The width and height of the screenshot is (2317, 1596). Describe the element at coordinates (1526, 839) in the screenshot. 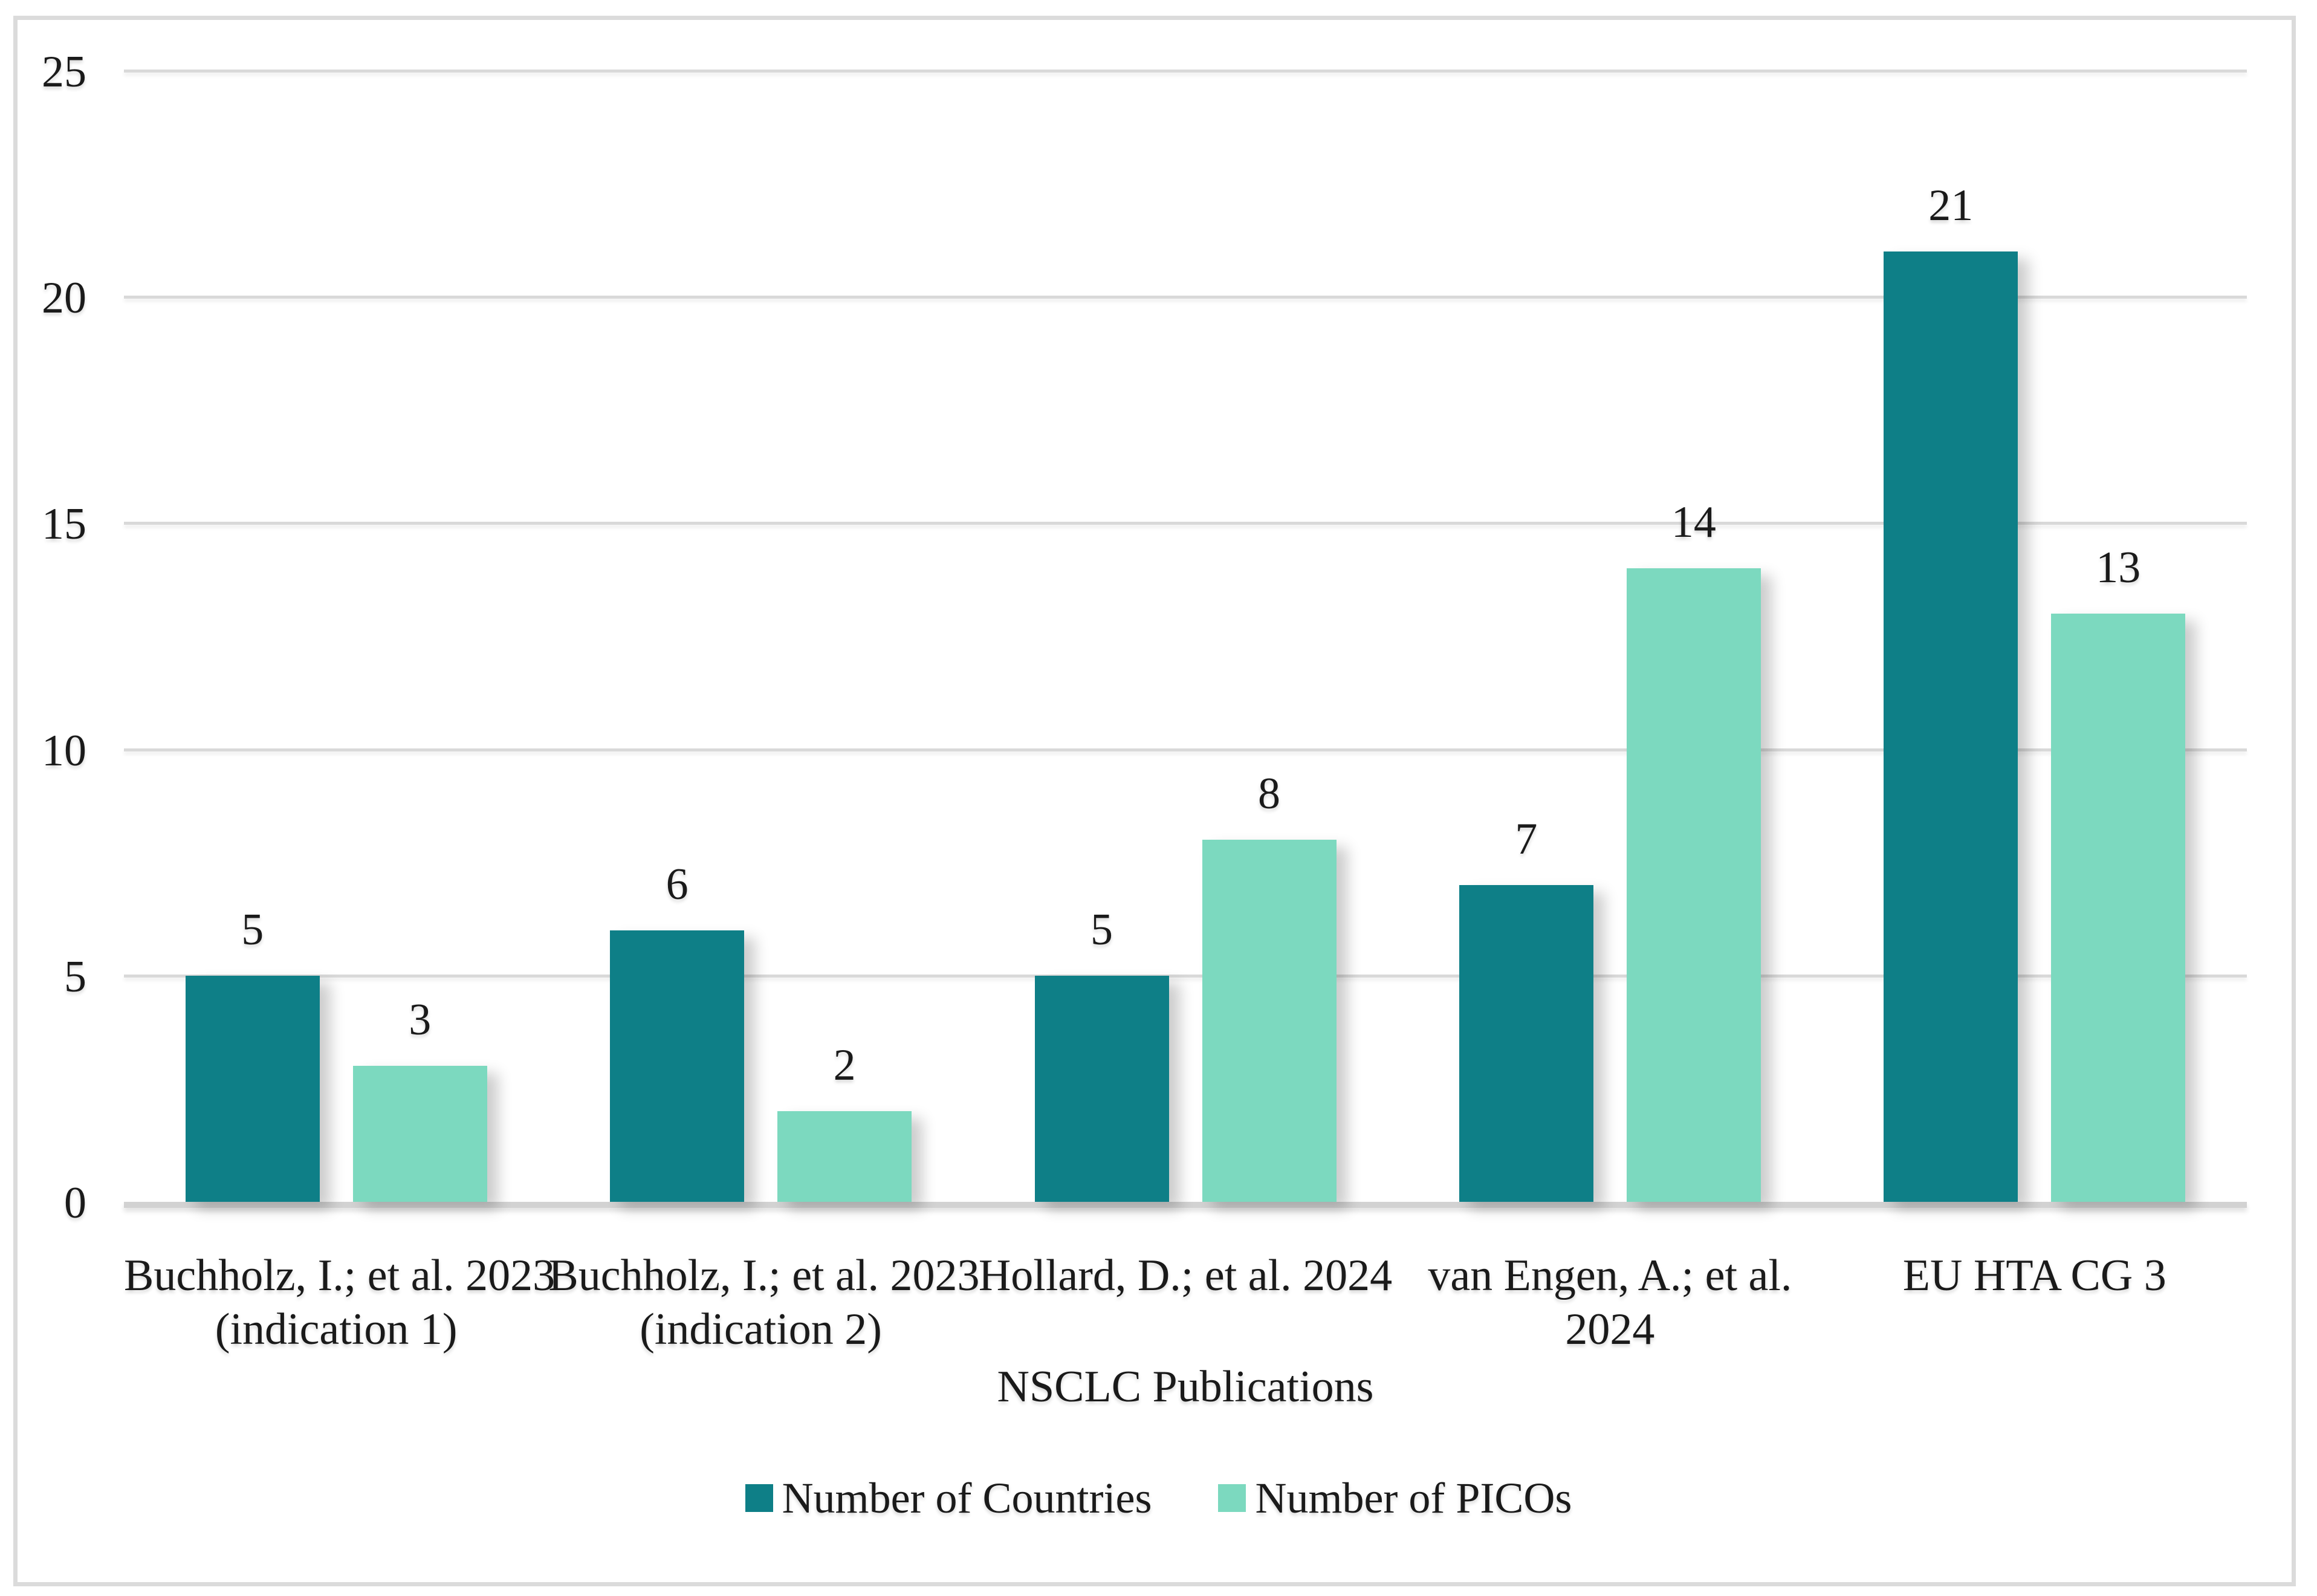

I see `bar-value-label: 7` at that location.